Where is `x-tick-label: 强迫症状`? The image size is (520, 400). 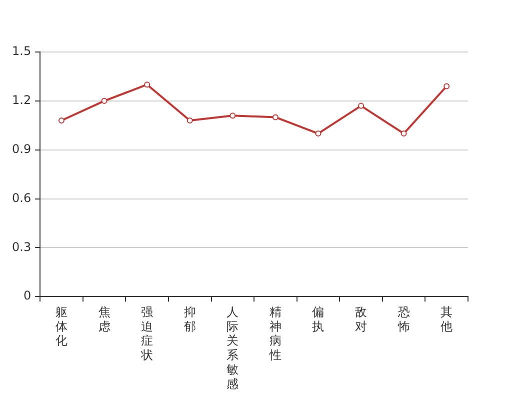 x-tick-label: 强迫症状 is located at coordinates (147, 333).